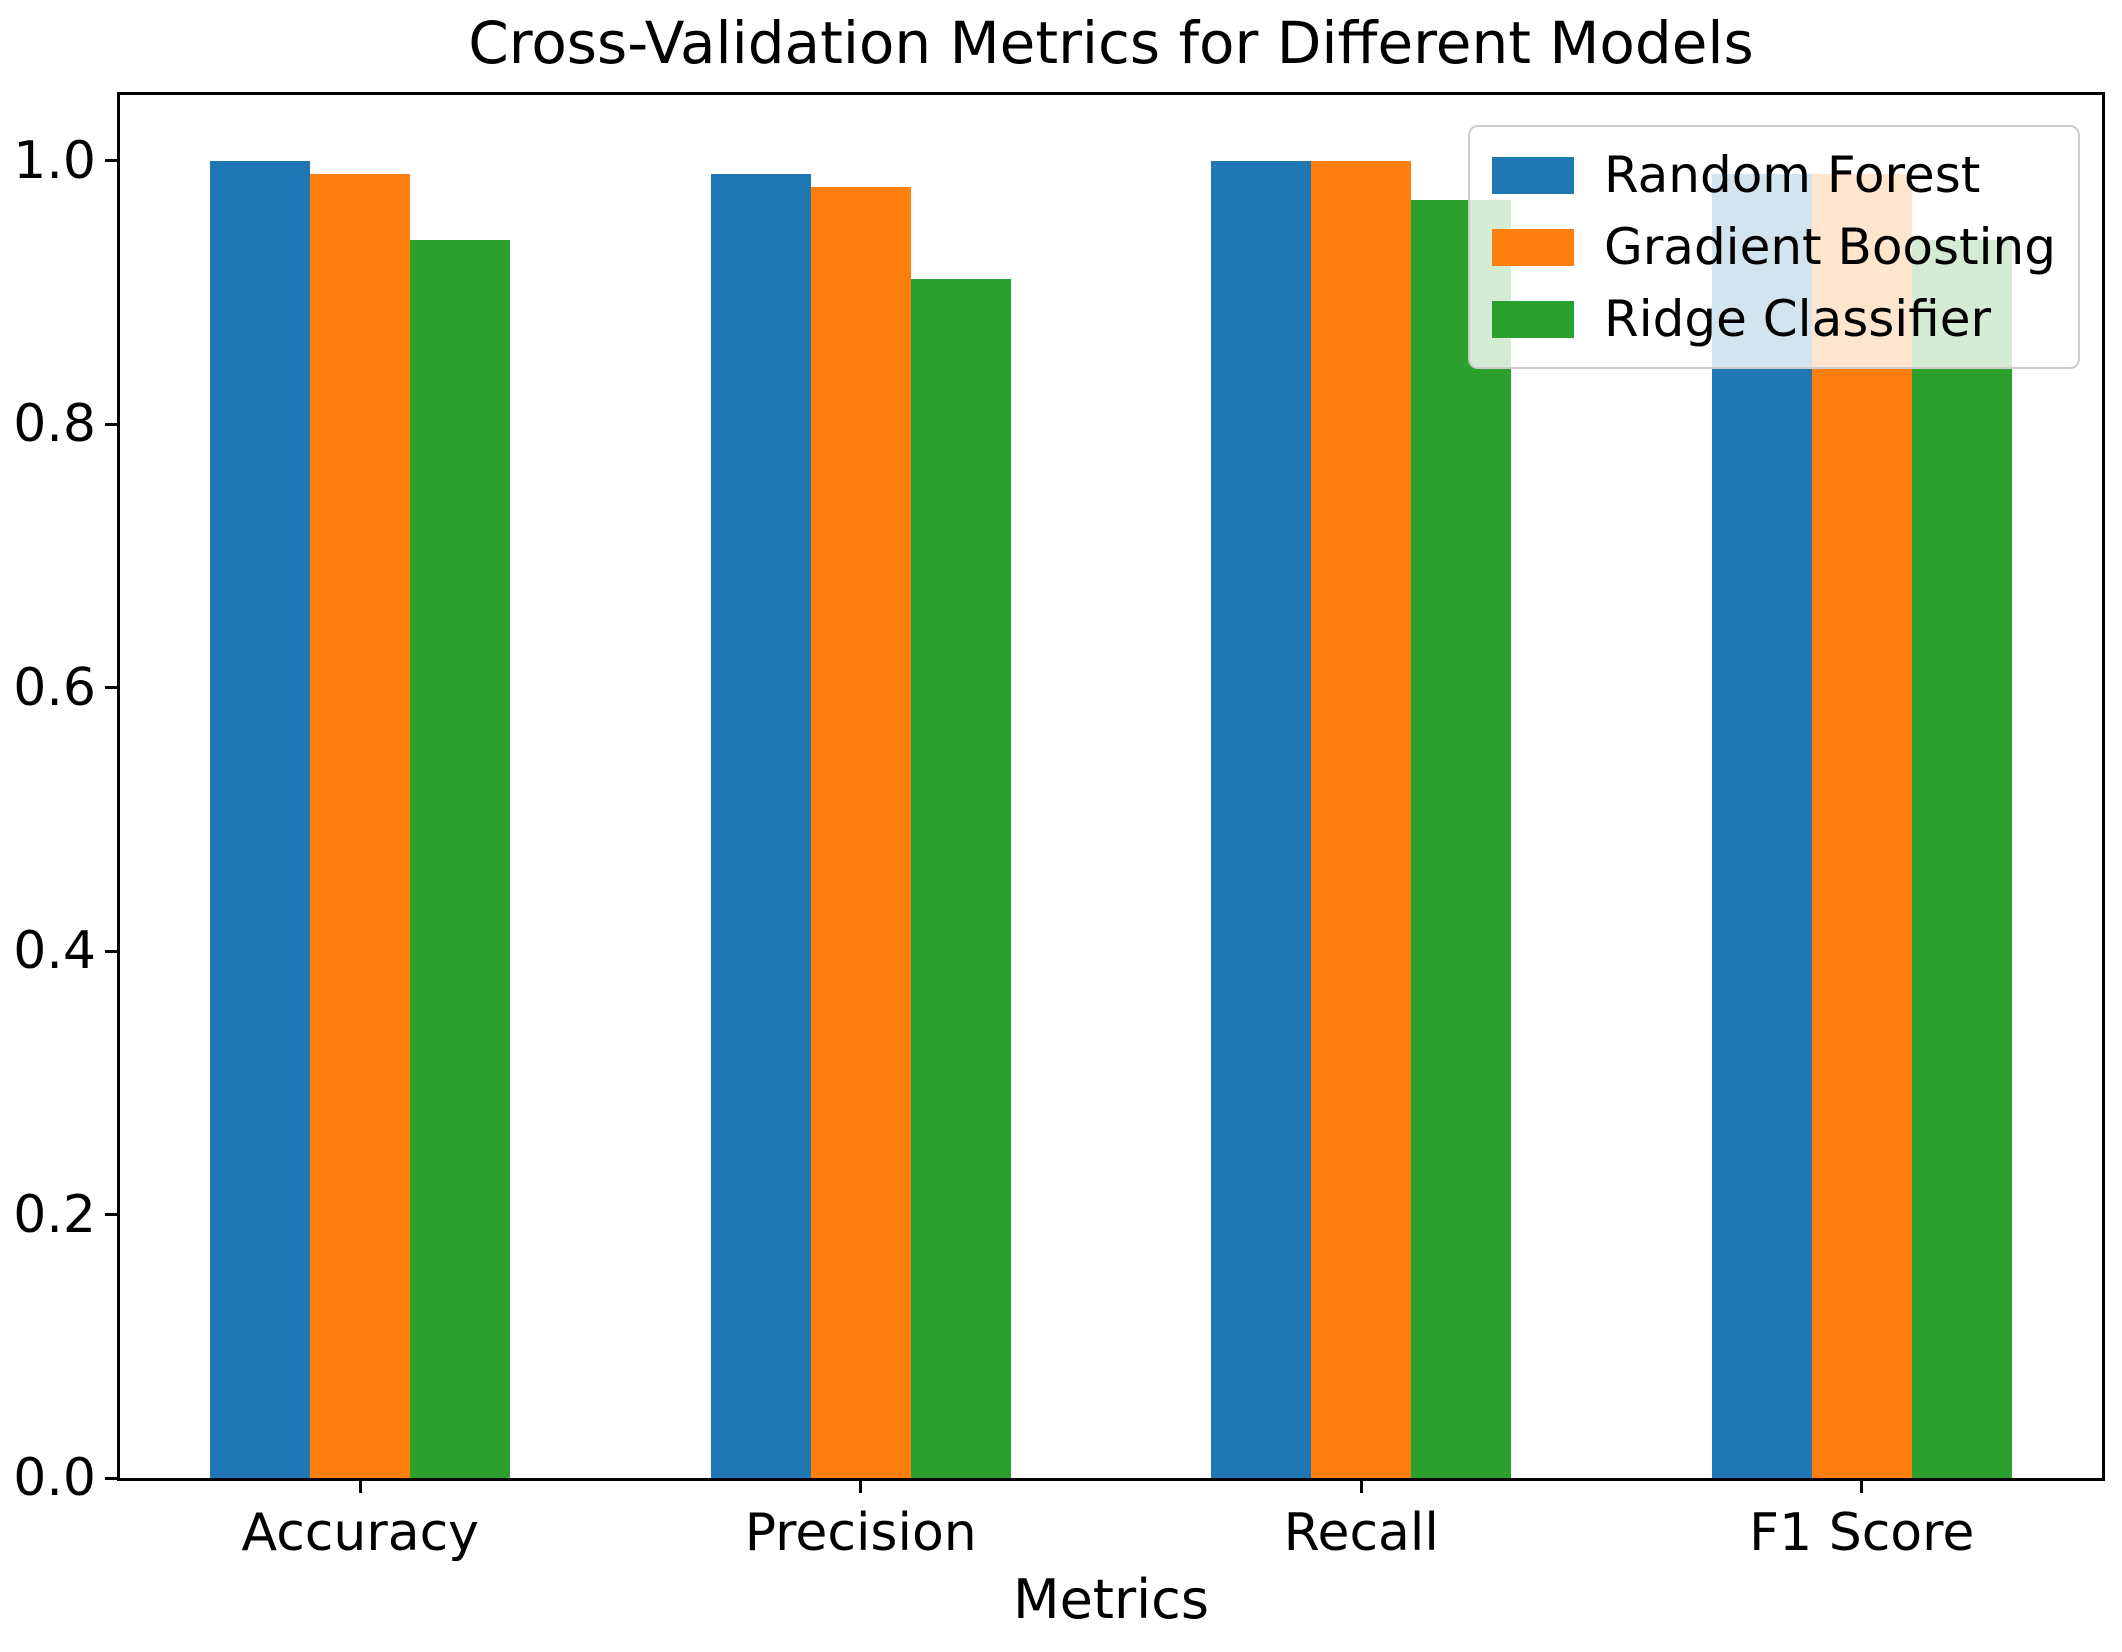 This screenshot has height=1652, width=2122. What do you see at coordinates (1798, 319) in the screenshot?
I see `legend-label: Ridge Classifier` at bounding box center [1798, 319].